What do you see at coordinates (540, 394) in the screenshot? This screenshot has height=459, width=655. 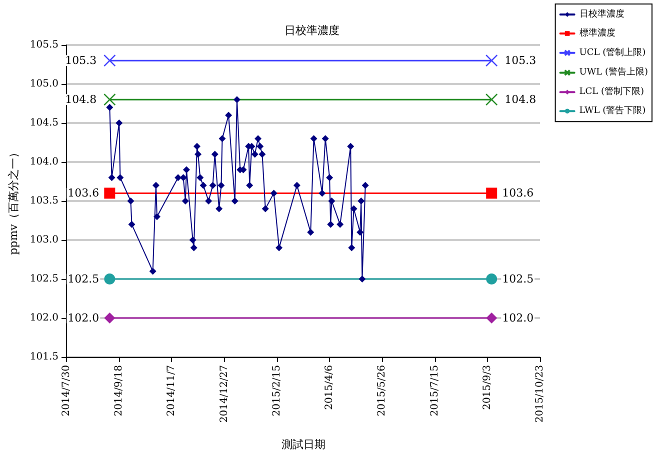 I see `x-tick-label: 2015/10/23` at bounding box center [540, 394].